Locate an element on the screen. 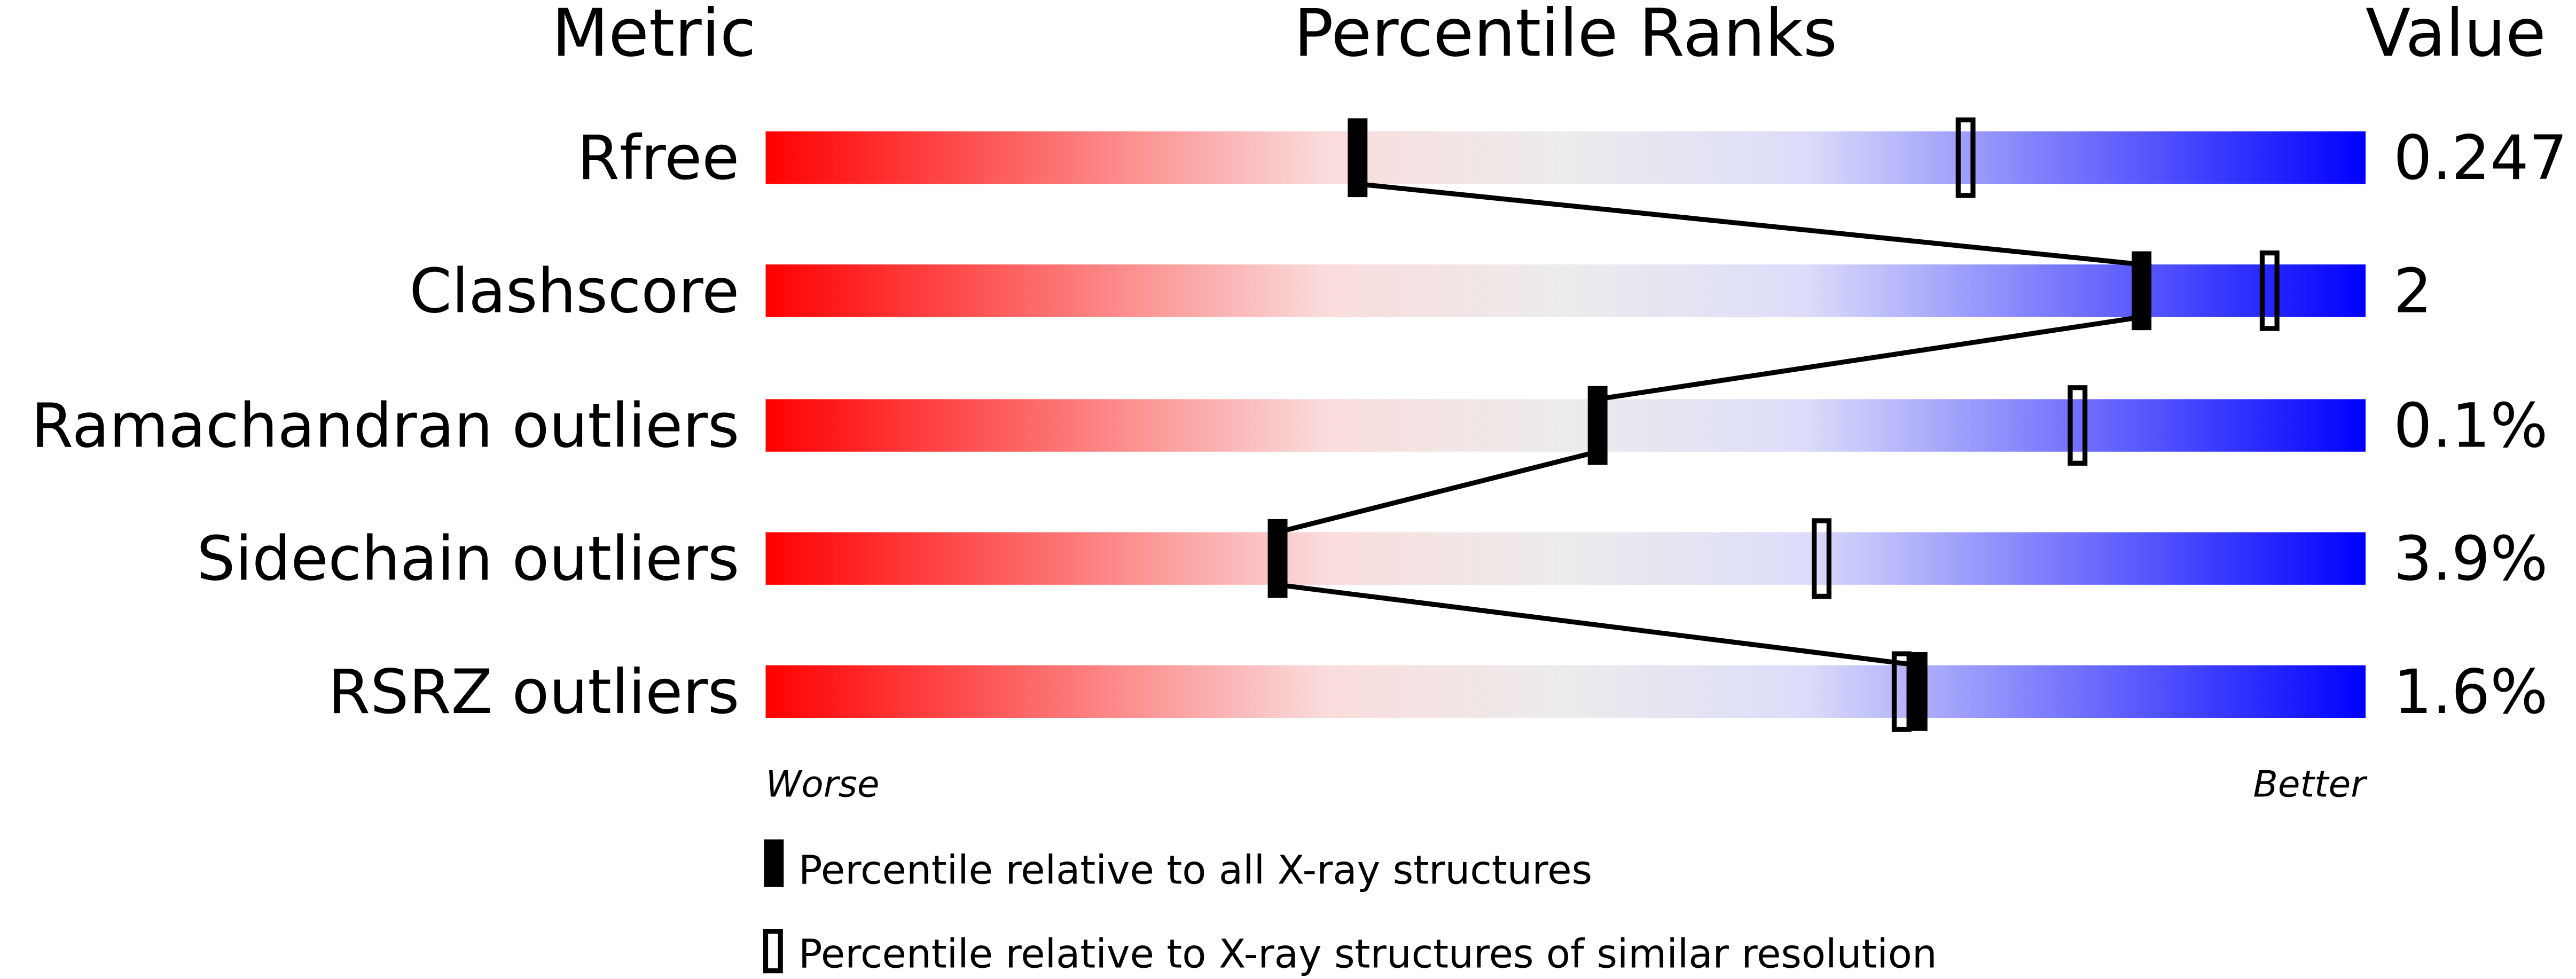  worse-label: Worse is located at coordinates (822, 784).